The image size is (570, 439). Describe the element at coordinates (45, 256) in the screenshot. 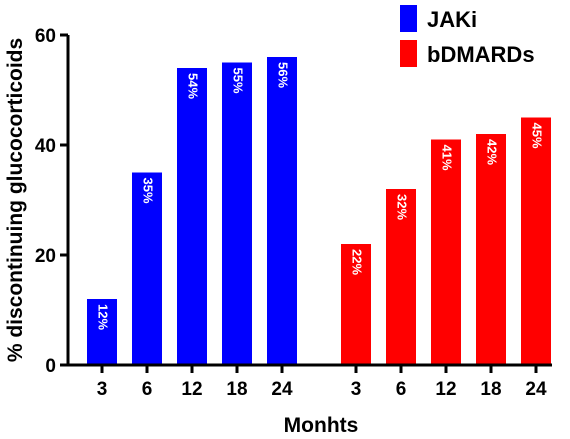

I see `y-tick-label: 20` at that location.